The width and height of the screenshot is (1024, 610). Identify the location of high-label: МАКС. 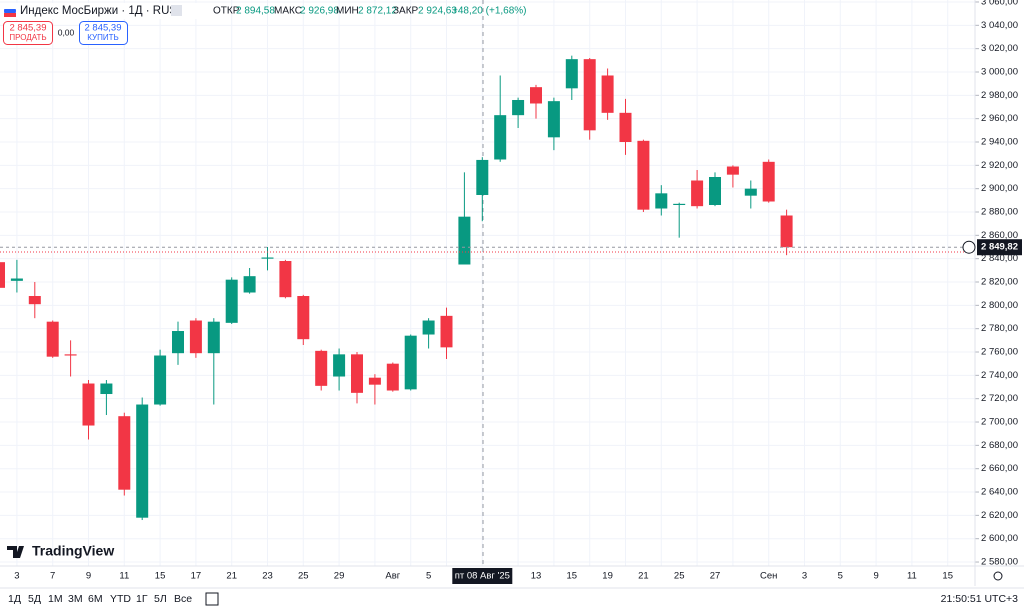
(288, 11).